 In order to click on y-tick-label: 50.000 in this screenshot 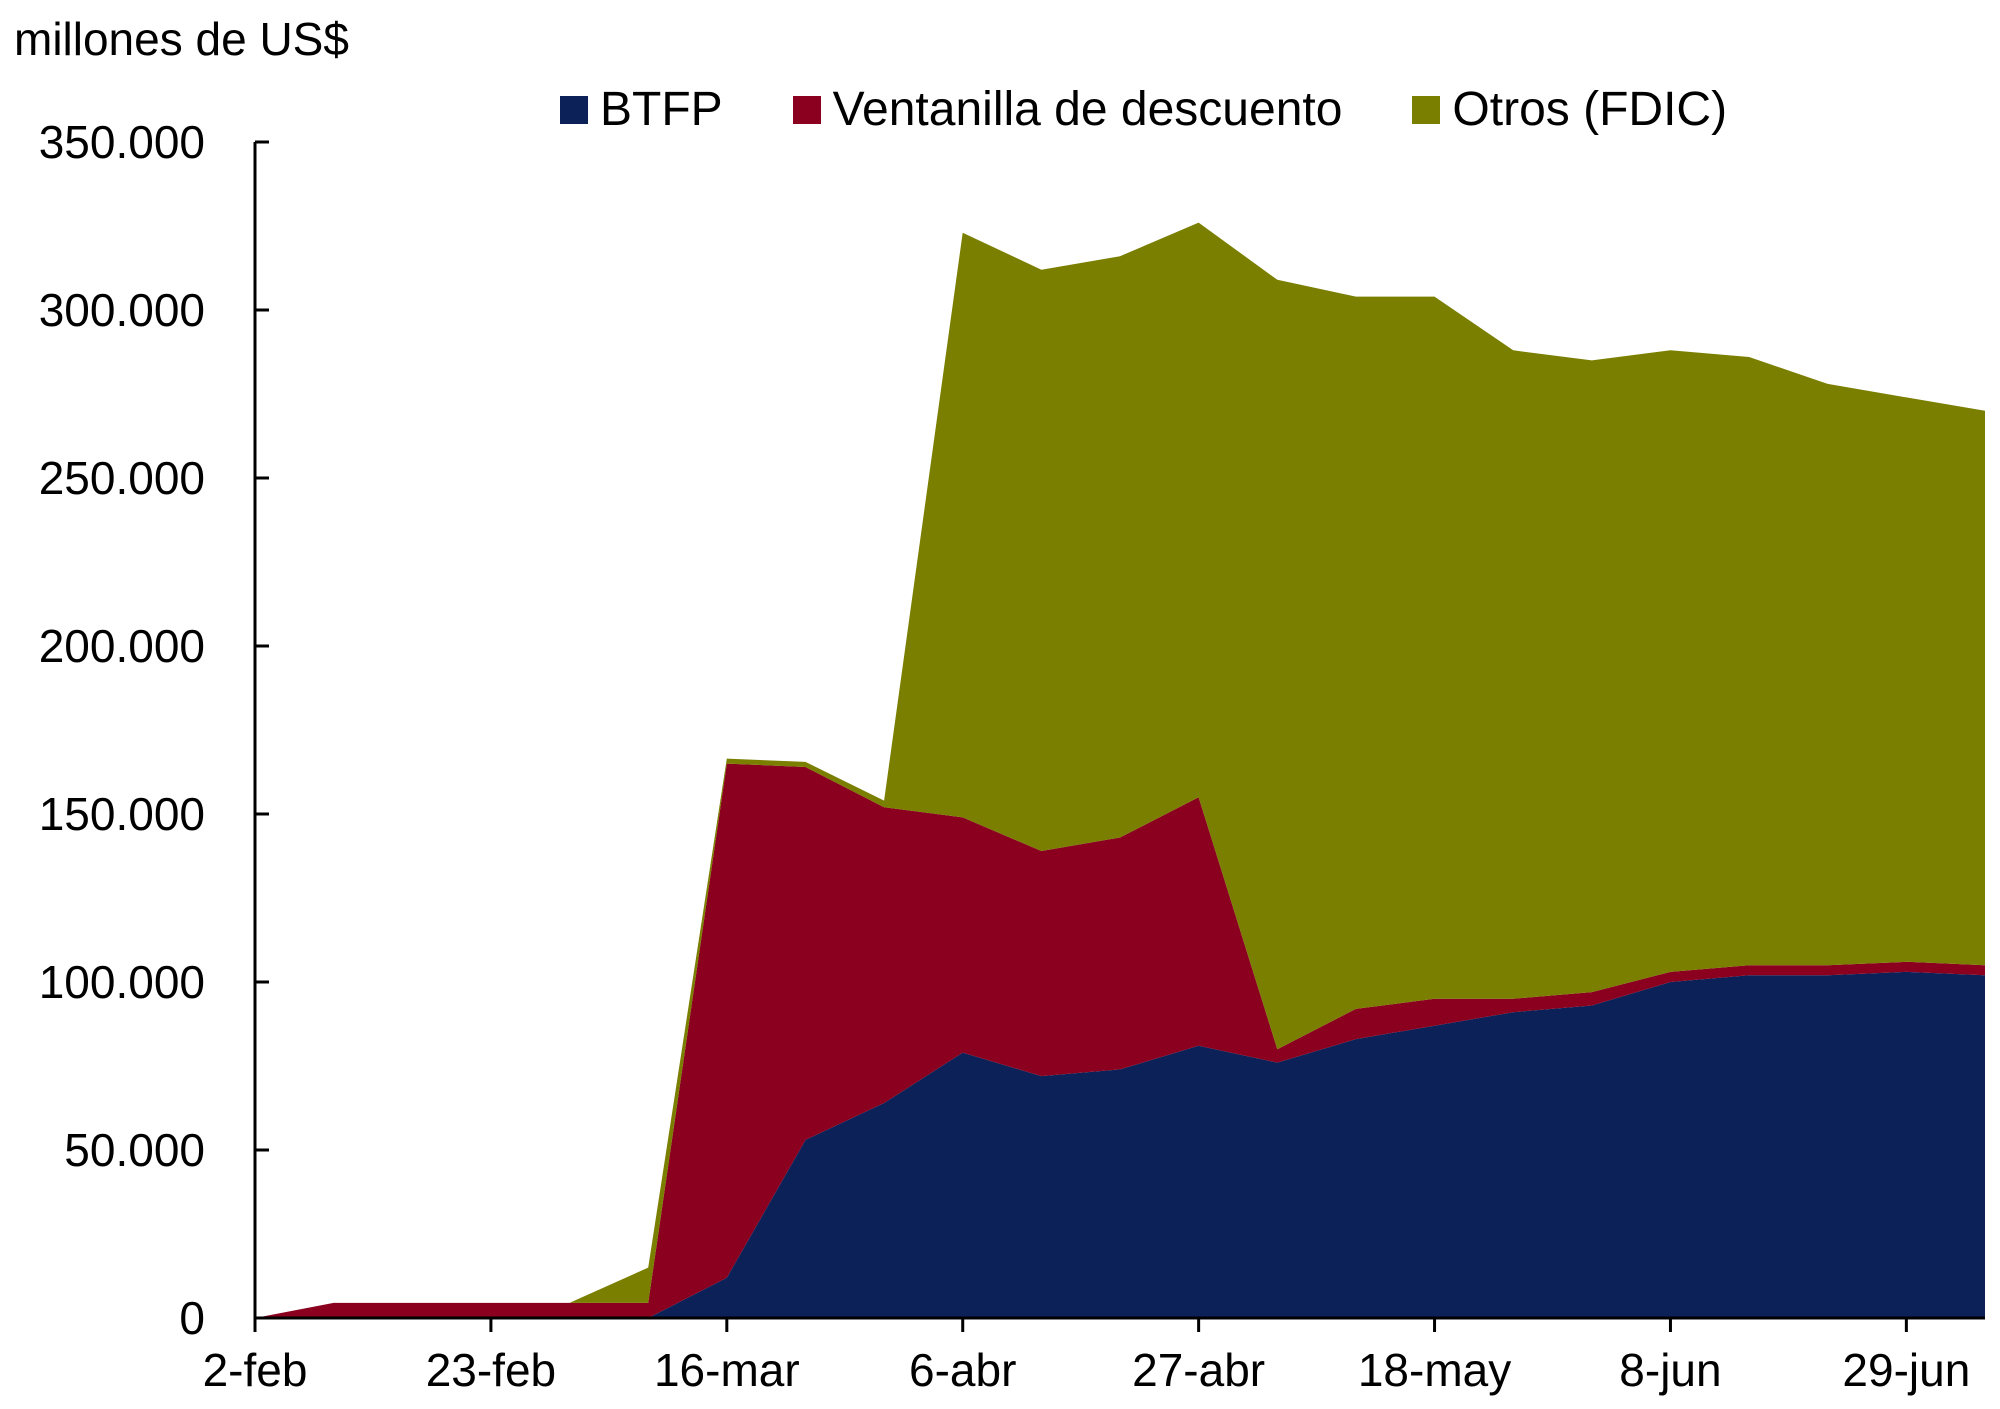, I will do `click(134, 1150)`.